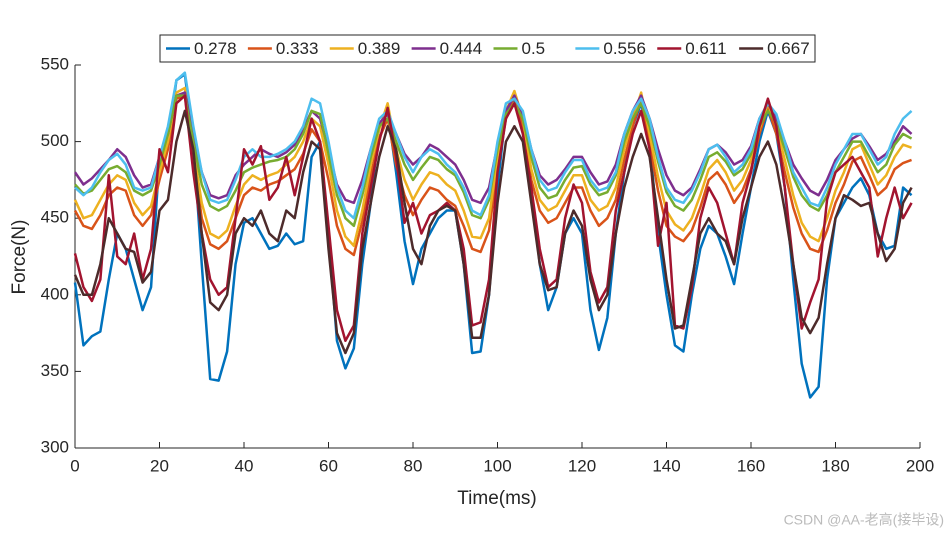 The width and height of the screenshot is (951, 544). Describe the element at coordinates (705, 48) in the screenshot. I see `legend-label: 0.611` at that location.